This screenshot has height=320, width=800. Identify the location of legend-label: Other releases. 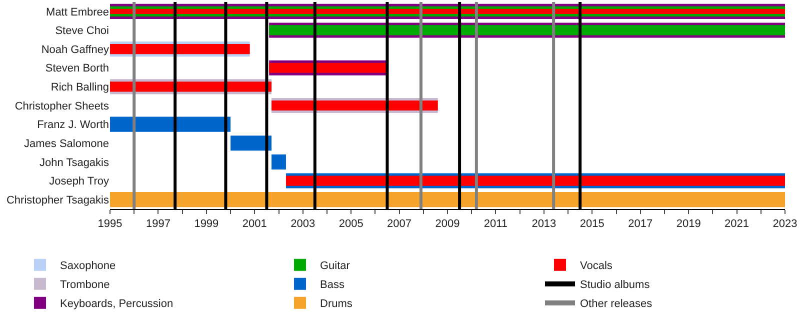
(616, 304).